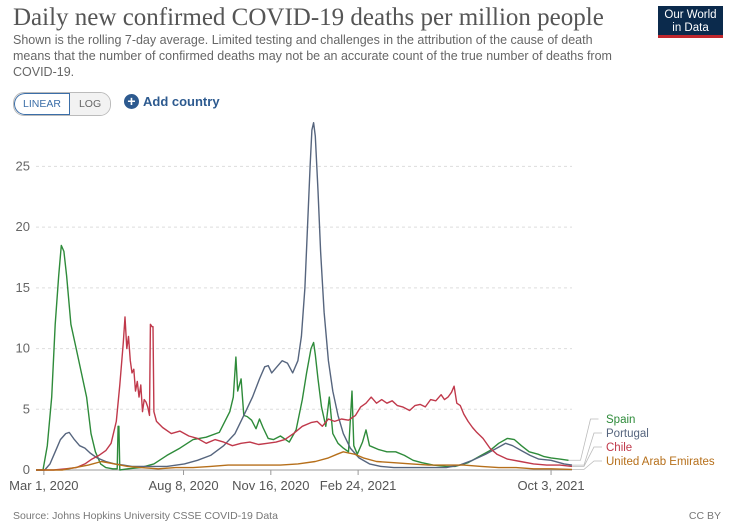  What do you see at coordinates (660, 462) in the screenshot?
I see `legend-label: United Arab Emirates` at bounding box center [660, 462].